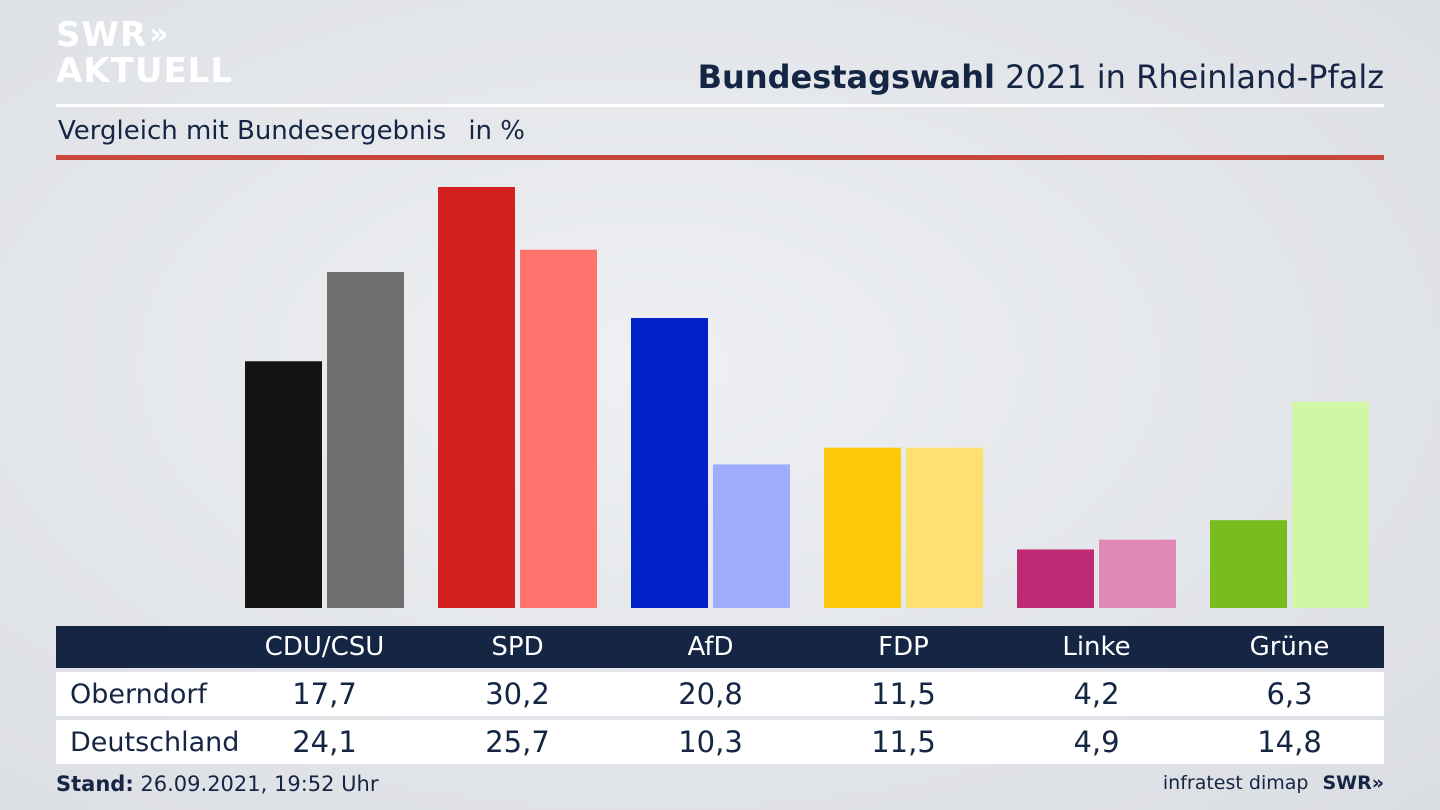 The width and height of the screenshot is (1440, 810). I want to click on bar-linke-oberndorf, so click(1055, 578).